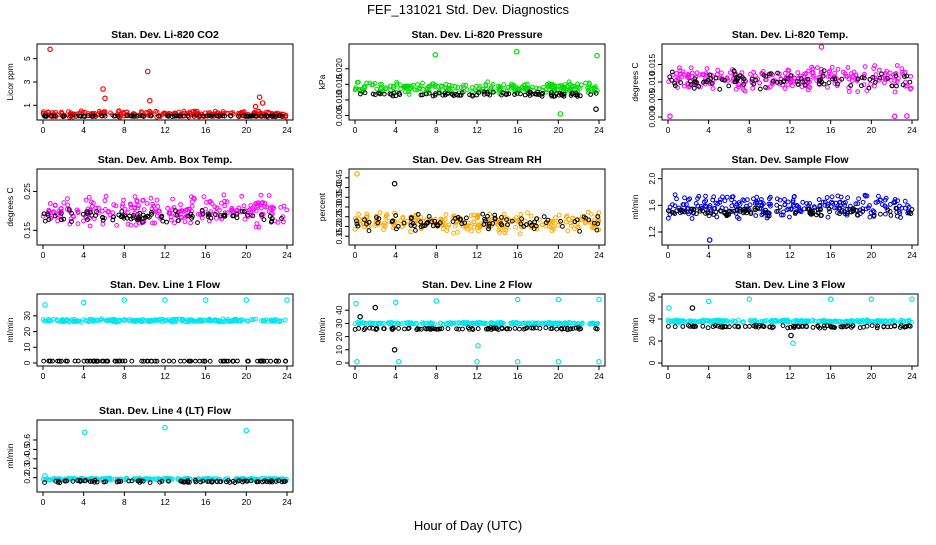  I want to click on y-tick-label: 0.15, so click(339, 236).